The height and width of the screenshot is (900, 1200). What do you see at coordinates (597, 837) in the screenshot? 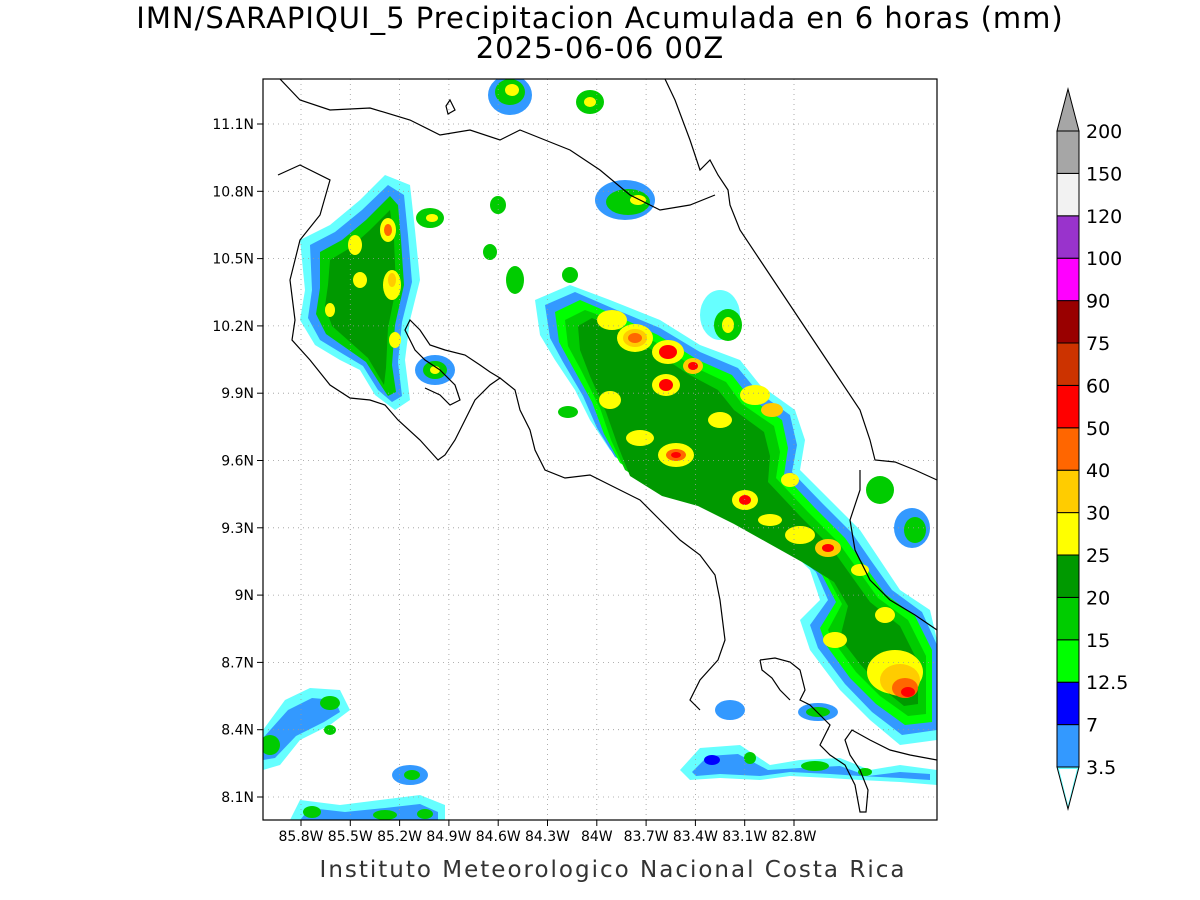
I see `lon-tick-label: 84W` at bounding box center [597, 837].